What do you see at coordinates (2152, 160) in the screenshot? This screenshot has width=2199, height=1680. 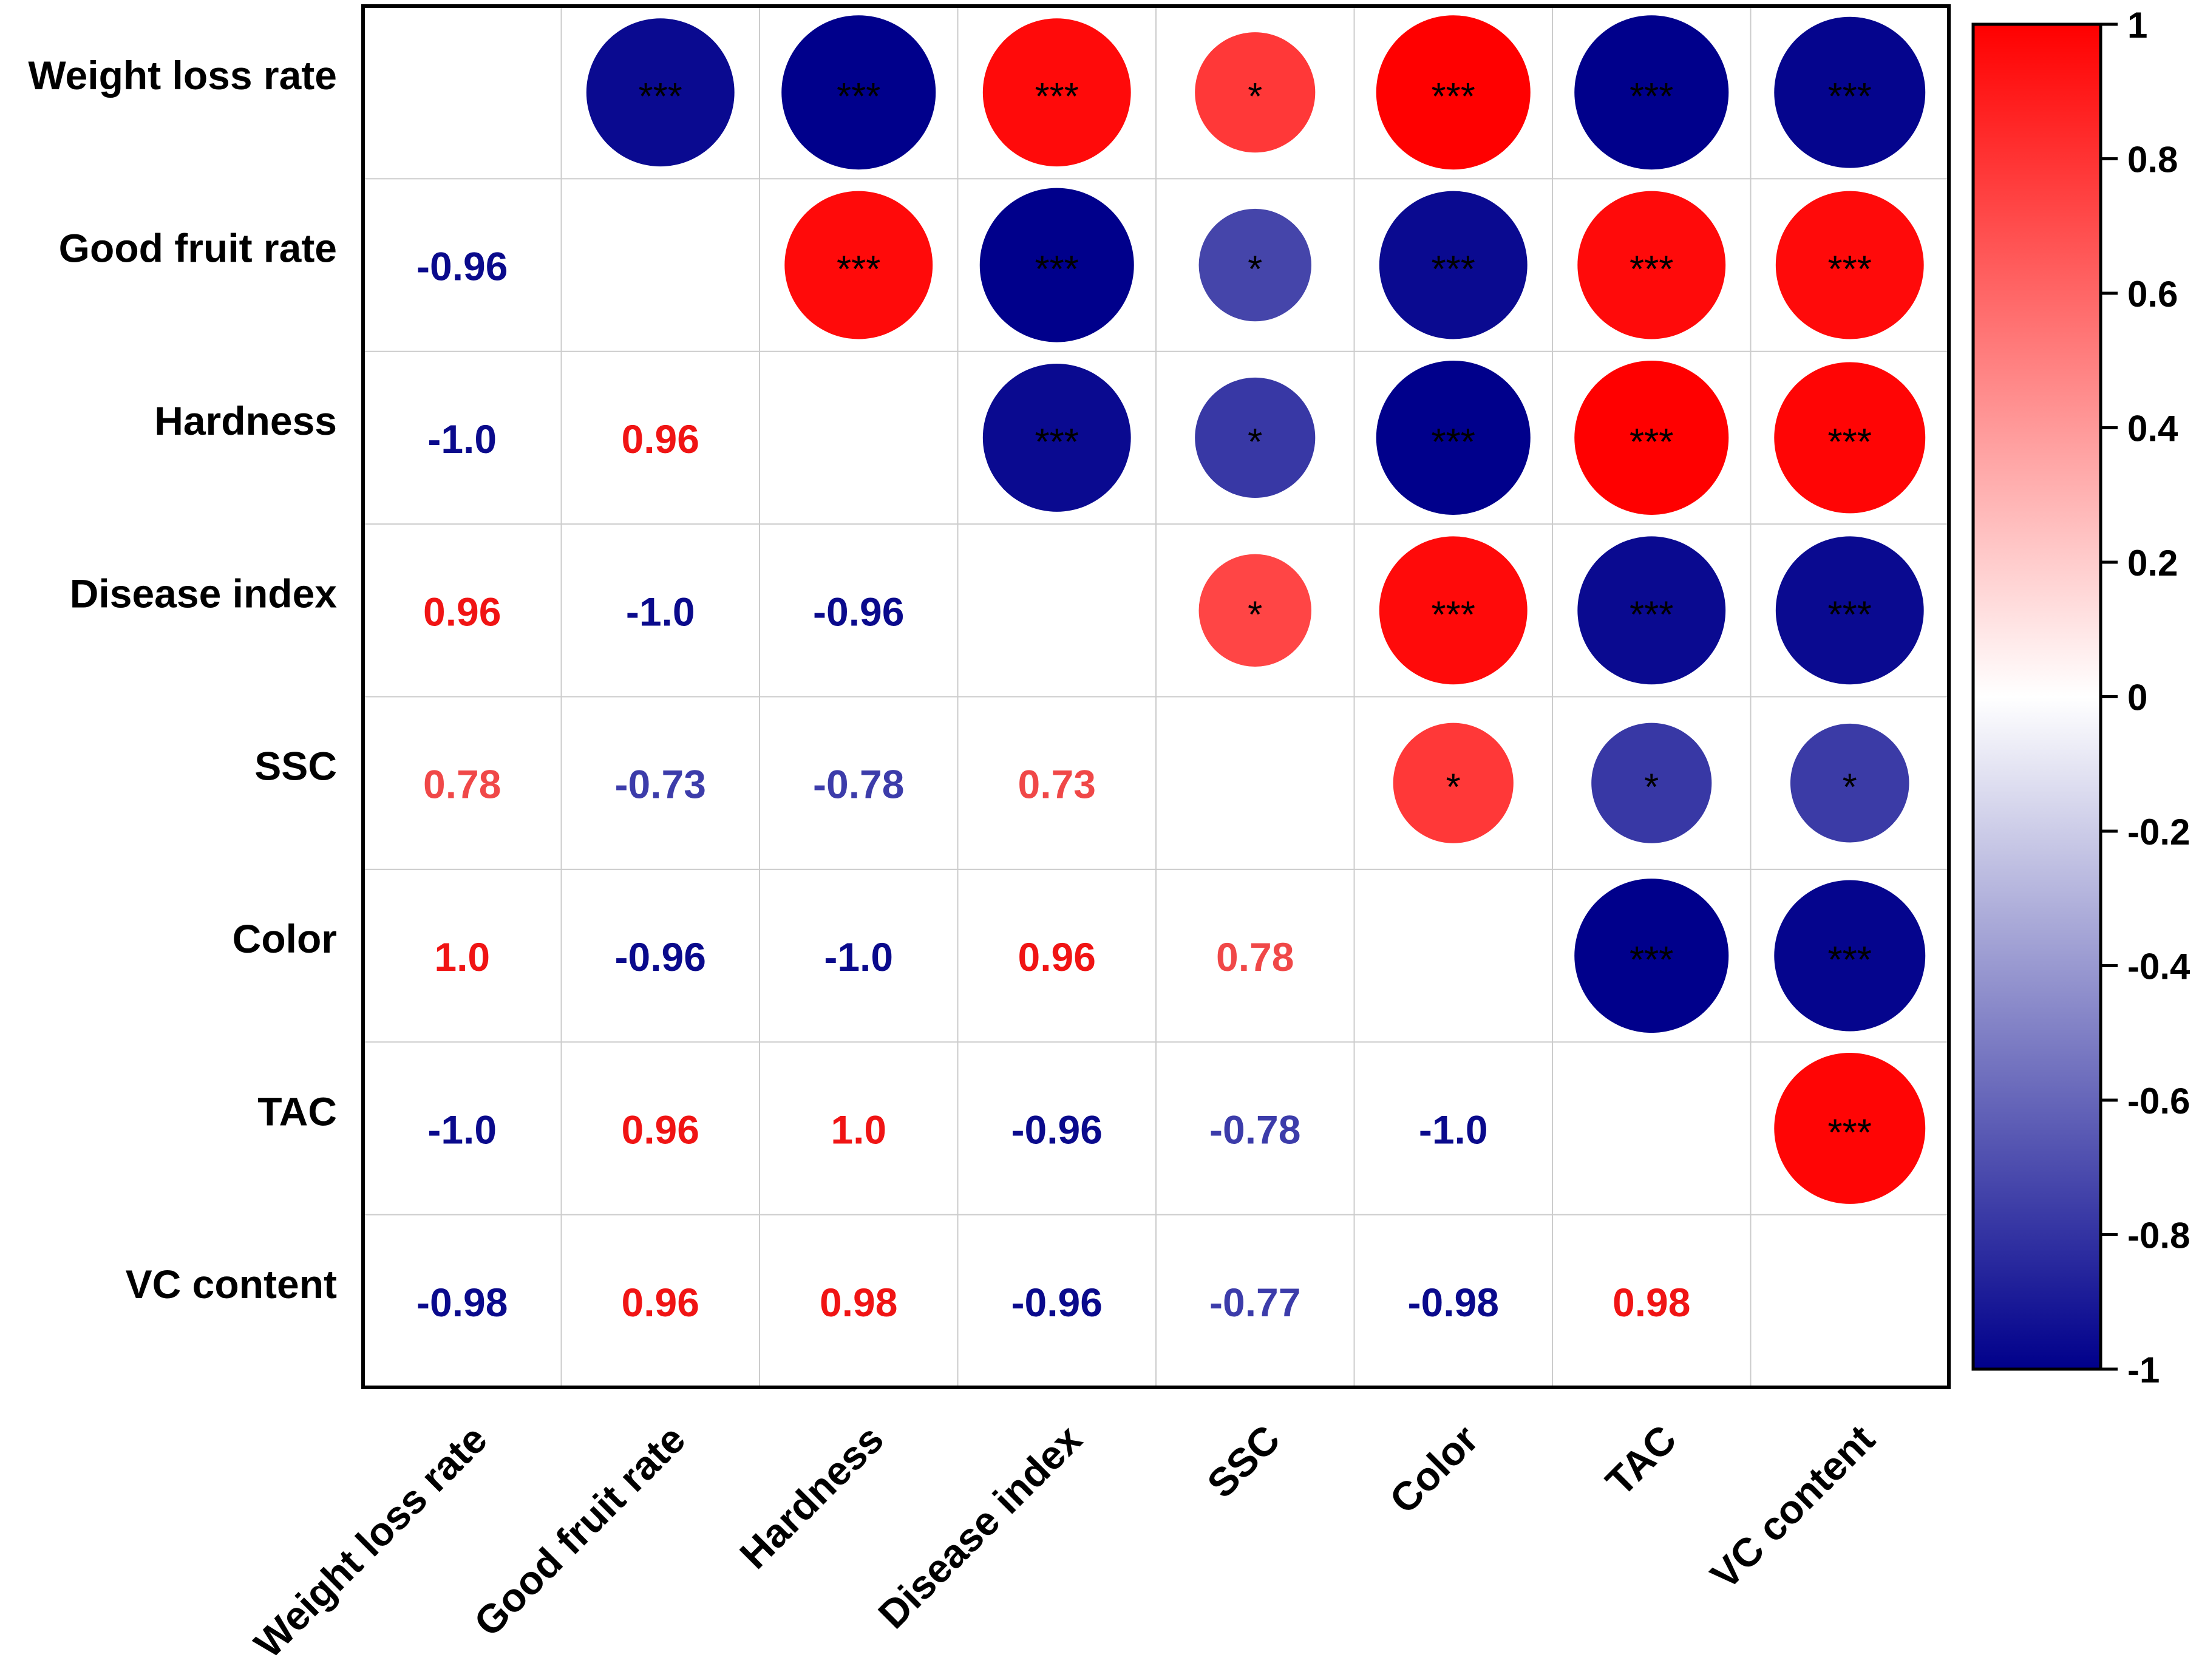 I see `colorbar-tick-label: 0.8` at bounding box center [2152, 160].